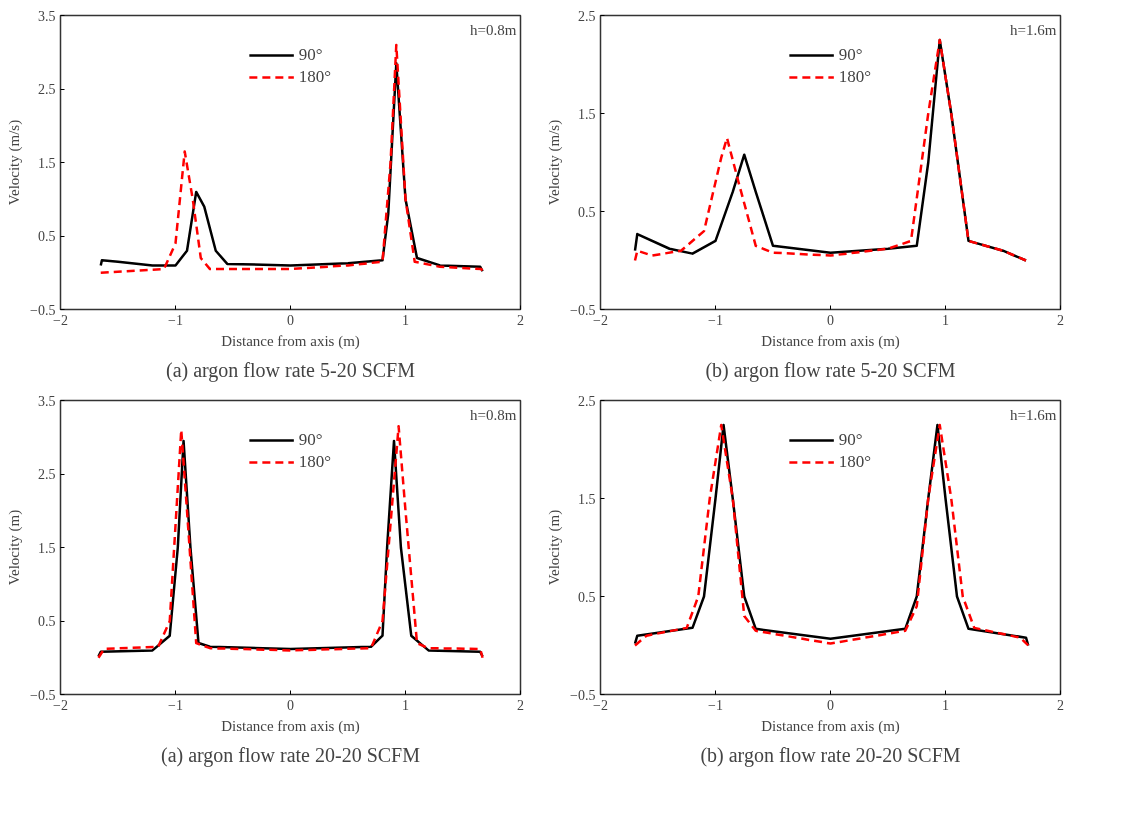 The image size is (1136, 834). What do you see at coordinates (830, 370) in the screenshot?
I see `text: (b) argon flow rate 5-20 SCFM` at bounding box center [830, 370].